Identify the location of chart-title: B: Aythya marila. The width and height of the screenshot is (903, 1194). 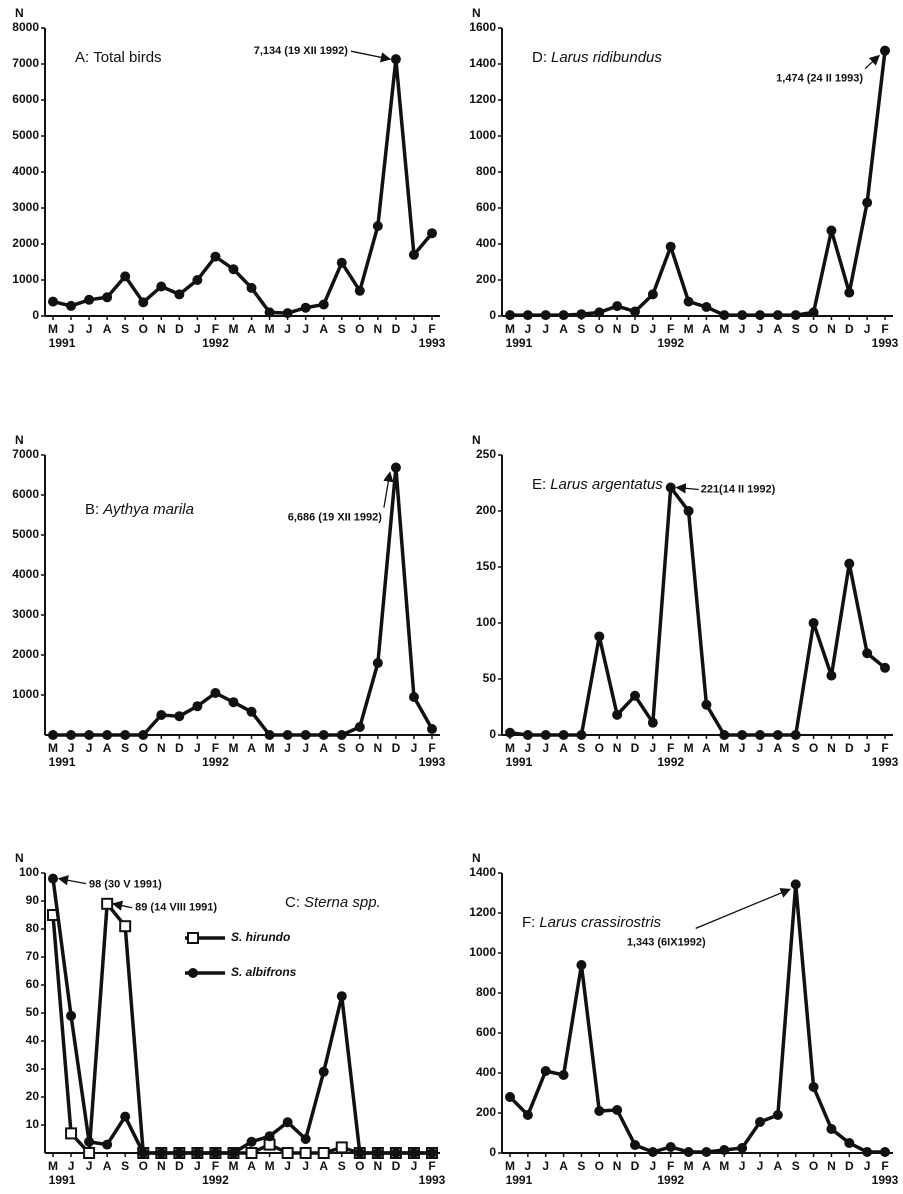
(139, 509).